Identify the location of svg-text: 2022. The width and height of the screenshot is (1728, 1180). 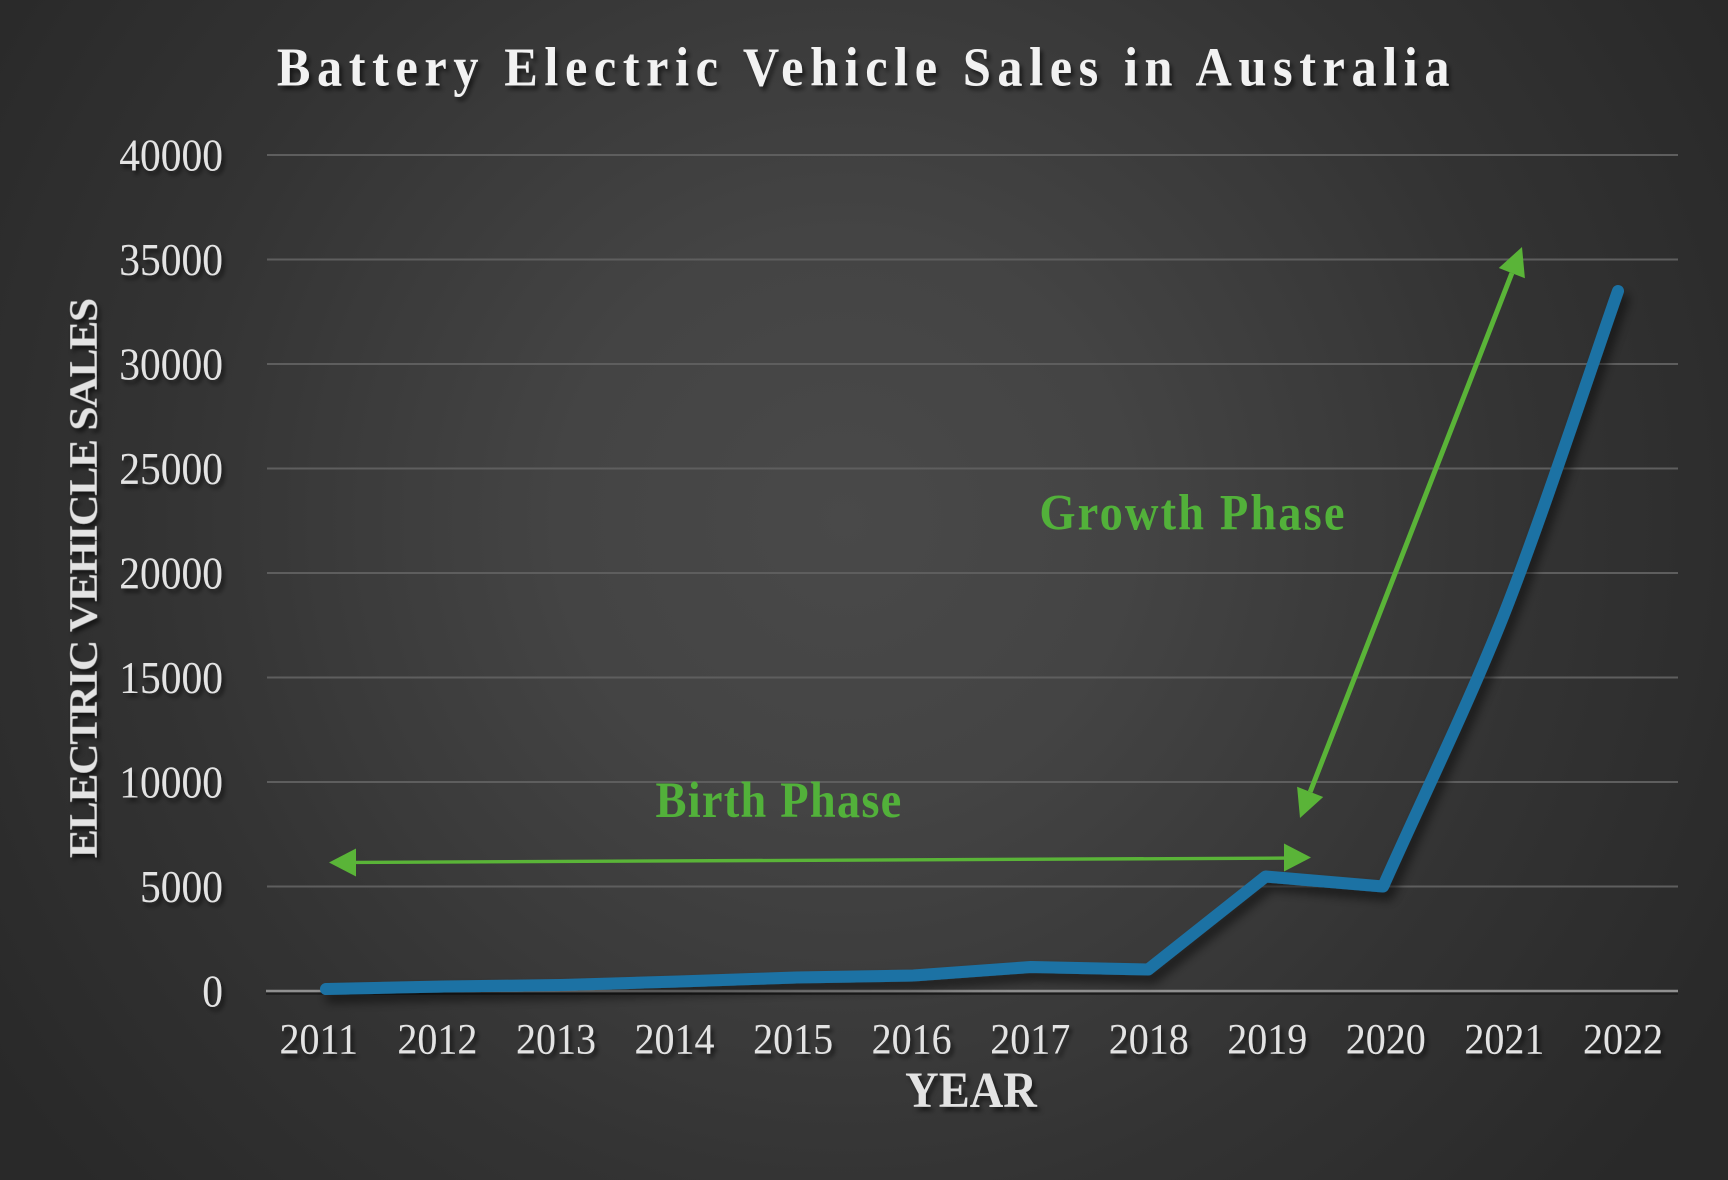
(1623, 1040).